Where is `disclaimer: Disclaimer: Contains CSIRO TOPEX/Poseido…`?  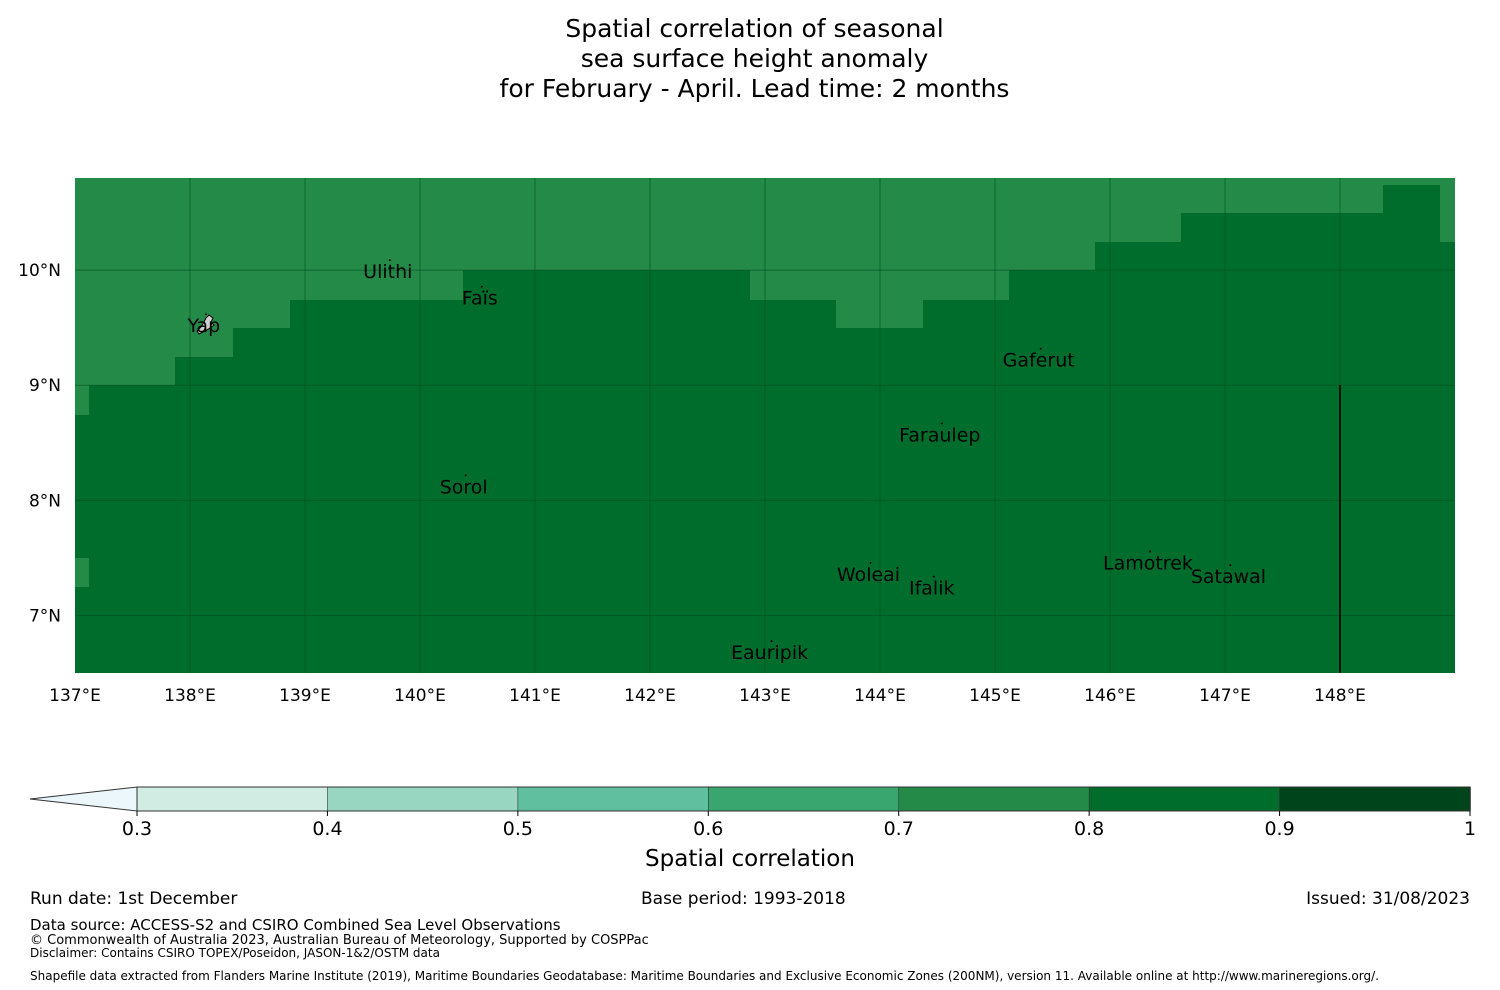 disclaimer: Disclaimer: Contains CSIRO TOPEX/Poseido… is located at coordinates (235, 953).